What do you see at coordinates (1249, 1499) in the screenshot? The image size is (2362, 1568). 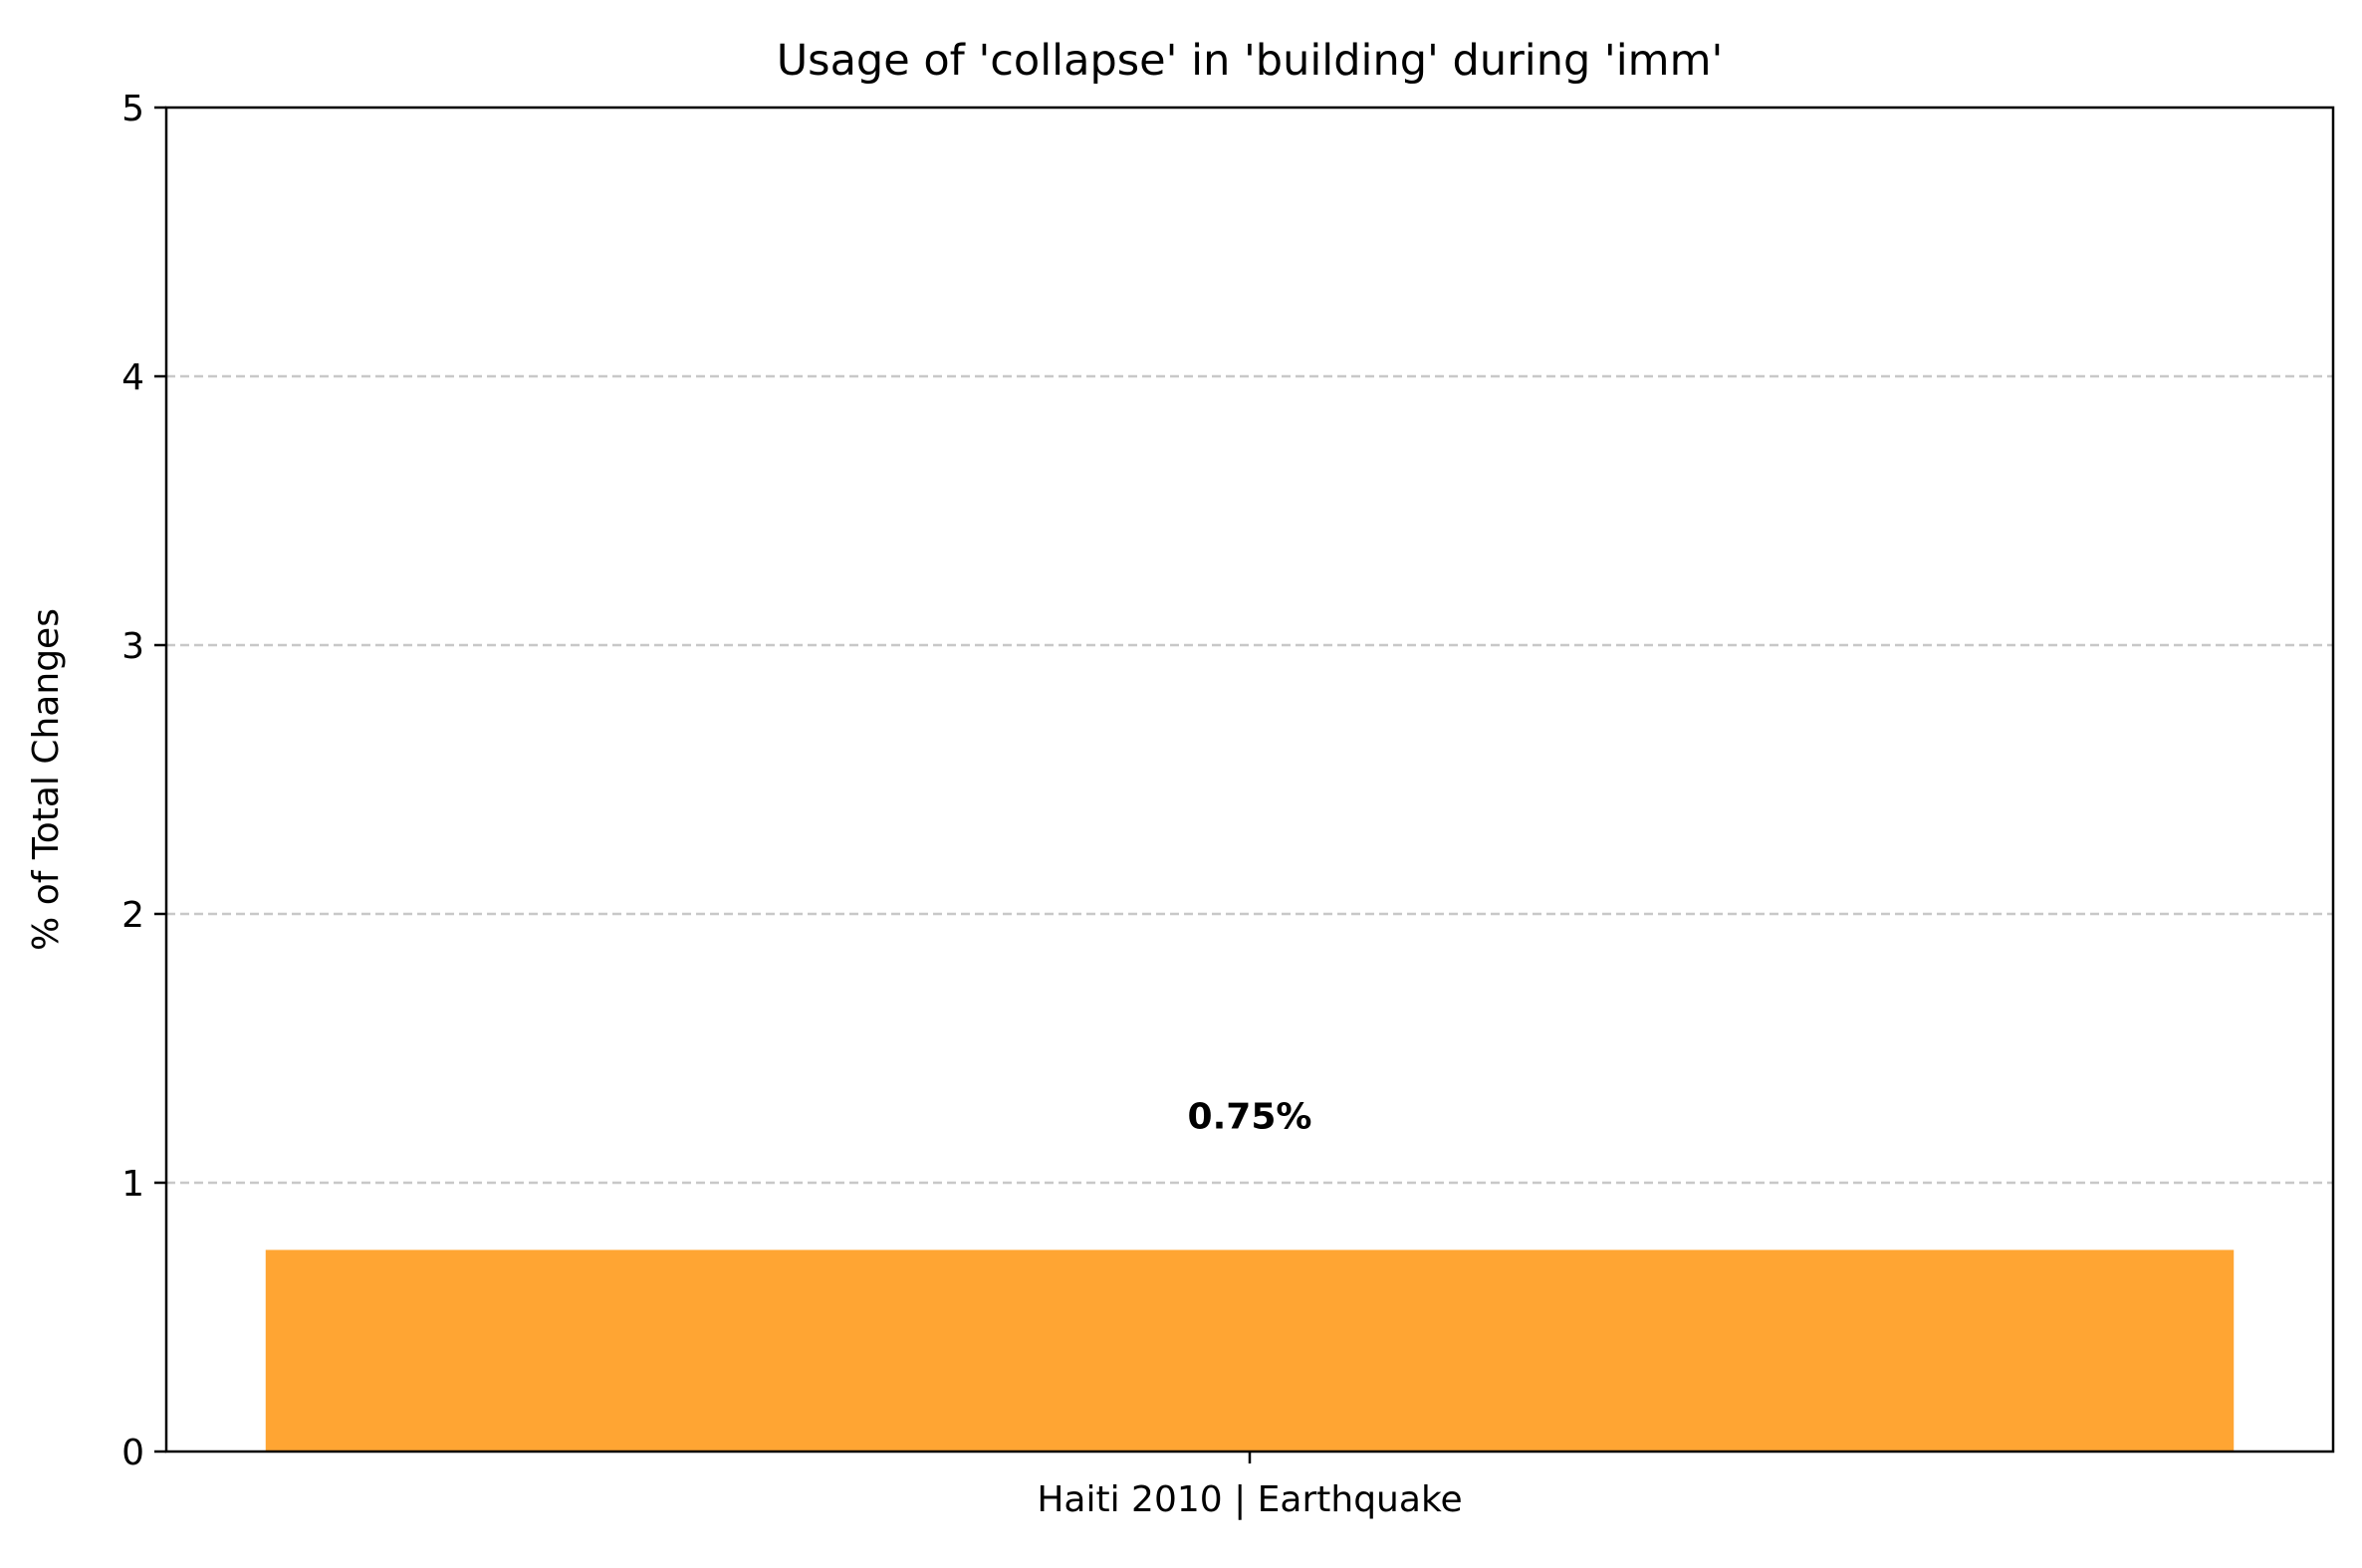 I see `x-tick-label: Haiti 2010 | Earthquake` at bounding box center [1249, 1499].